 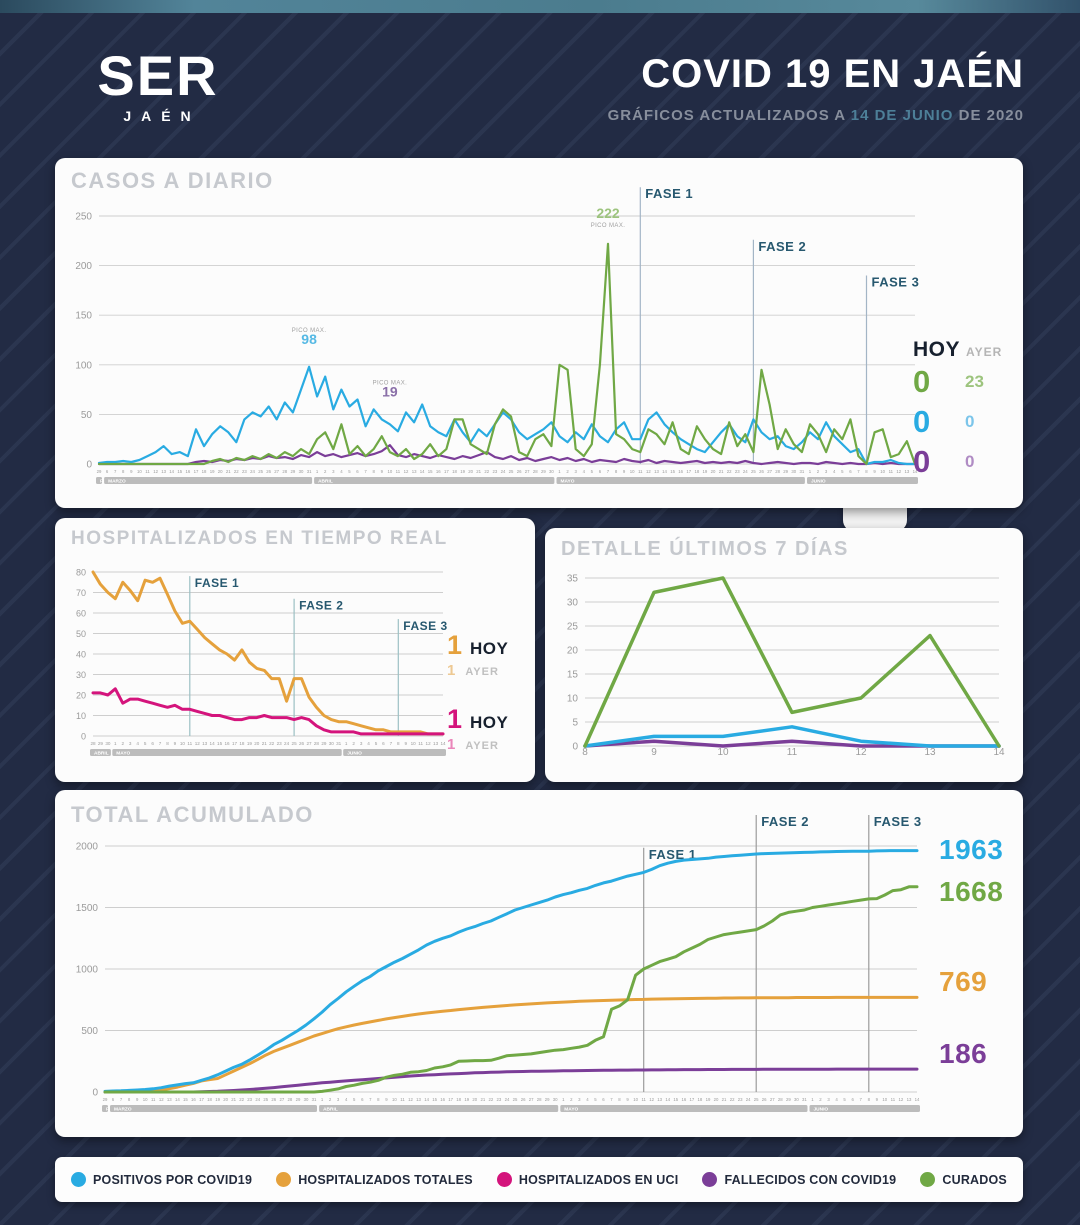 I want to click on legend-item-positivos: POSITIVOS POR COVID19, so click(x=161, y=1179).